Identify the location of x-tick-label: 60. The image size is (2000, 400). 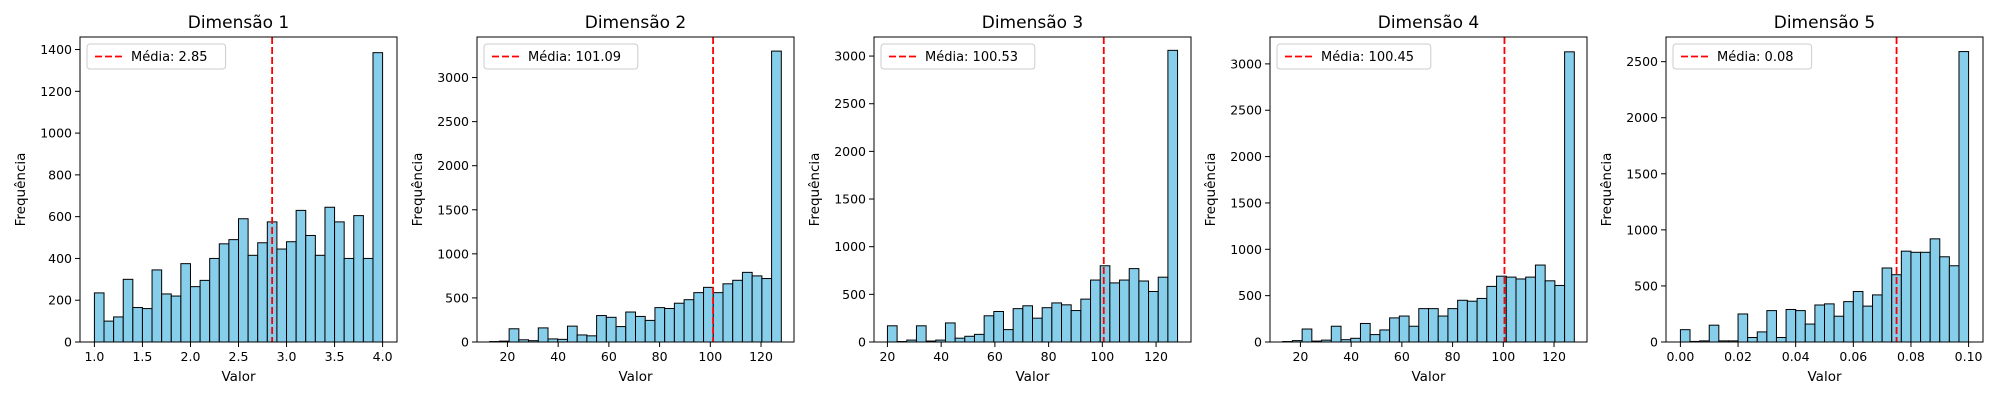
(995, 356).